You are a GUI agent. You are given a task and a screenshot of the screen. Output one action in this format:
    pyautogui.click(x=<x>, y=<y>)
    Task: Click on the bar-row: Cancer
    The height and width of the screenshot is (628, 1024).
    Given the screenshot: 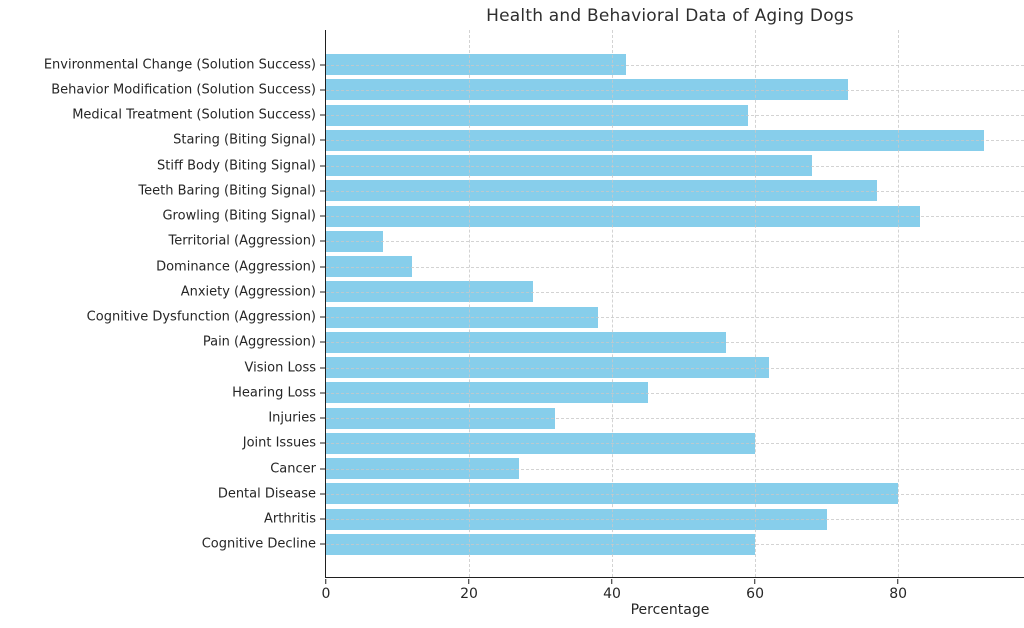 What is the action you would take?
    pyautogui.click(x=647, y=468)
    